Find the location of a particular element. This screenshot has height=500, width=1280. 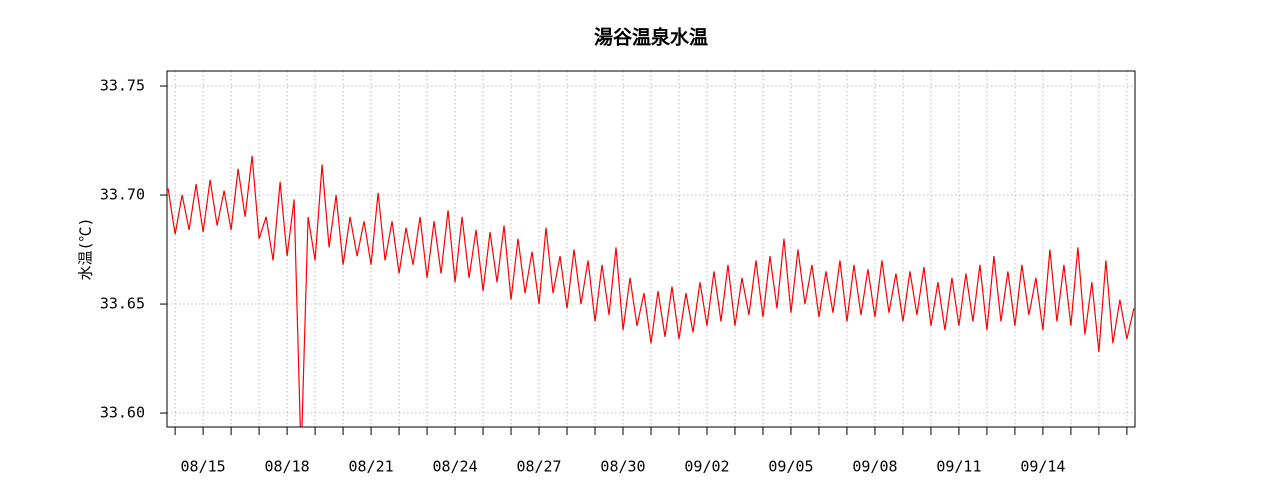

x-tick-label: 08/15 is located at coordinates (203, 467).